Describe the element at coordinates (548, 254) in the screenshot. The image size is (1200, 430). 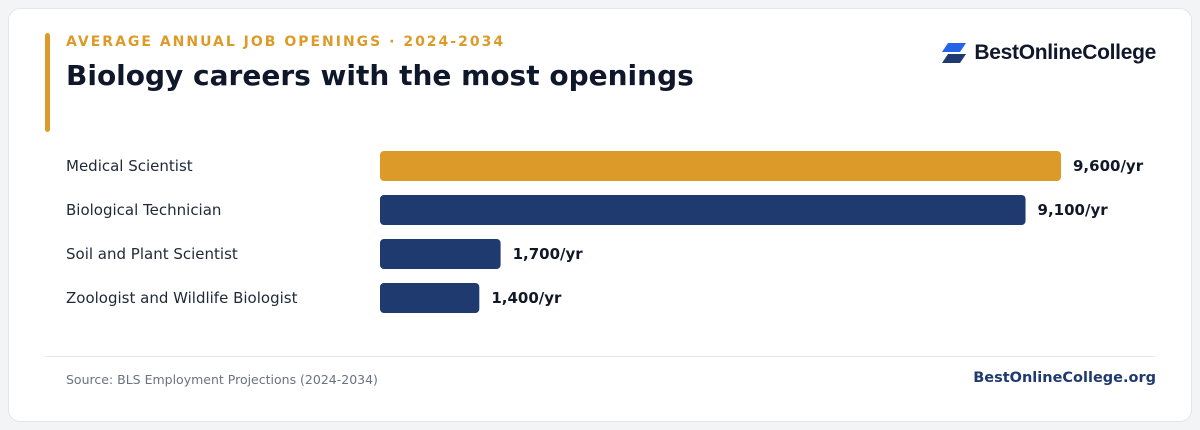
I see `value-label: 1,700/yr` at that location.